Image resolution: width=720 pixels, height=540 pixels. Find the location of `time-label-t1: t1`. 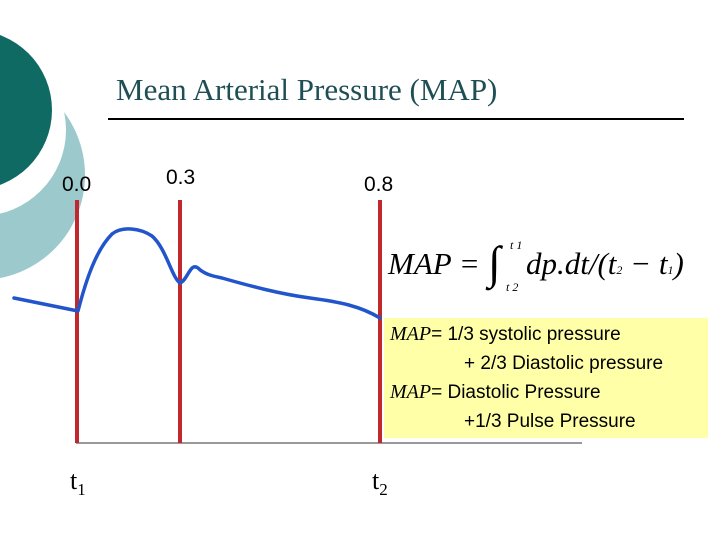

time-label-t1: t1 is located at coordinates (78, 482).